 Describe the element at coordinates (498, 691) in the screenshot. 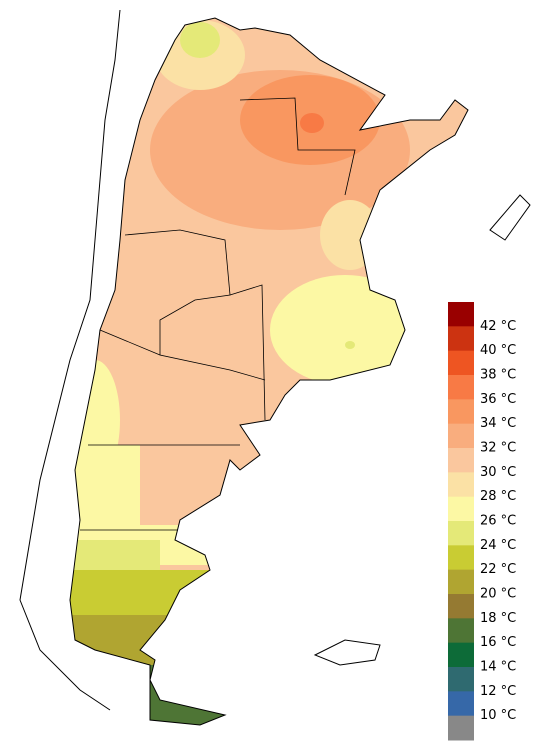

I see `legend-label: 12 °C` at that location.